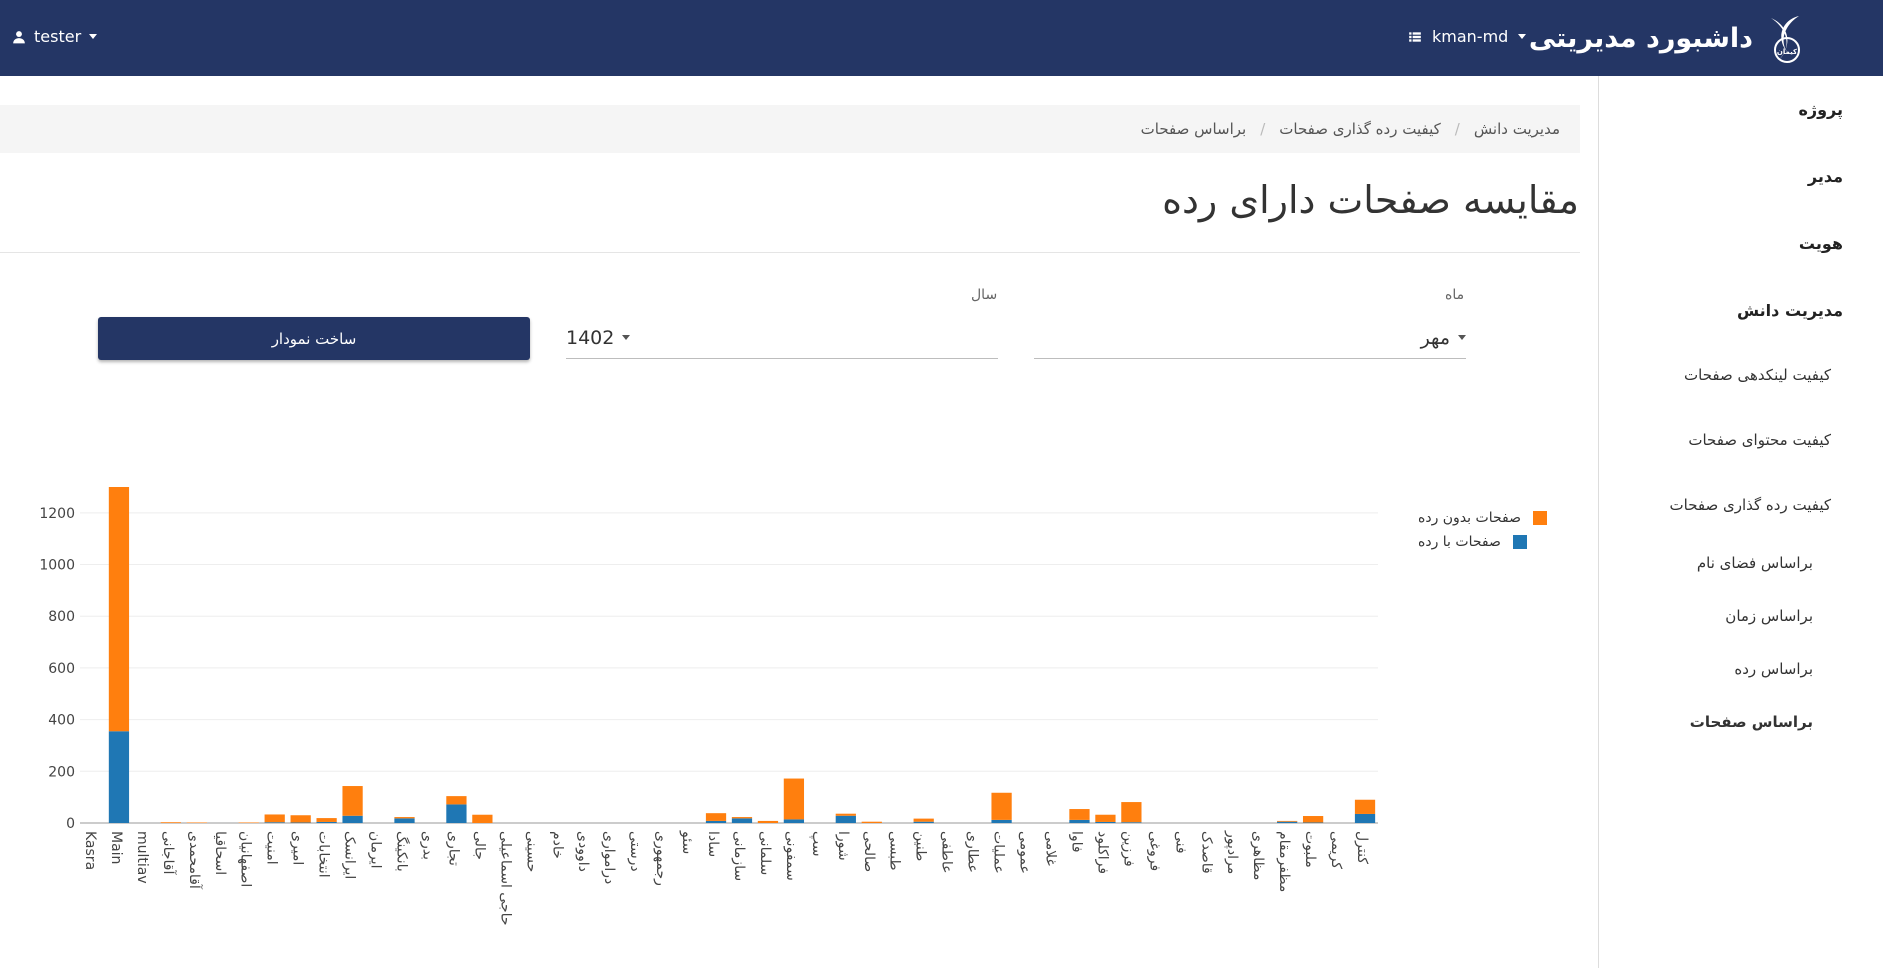 This screenshot has height=968, width=1883. What do you see at coordinates (947, 852) in the screenshot?
I see `x-tick-label: عاطفی` at bounding box center [947, 852].